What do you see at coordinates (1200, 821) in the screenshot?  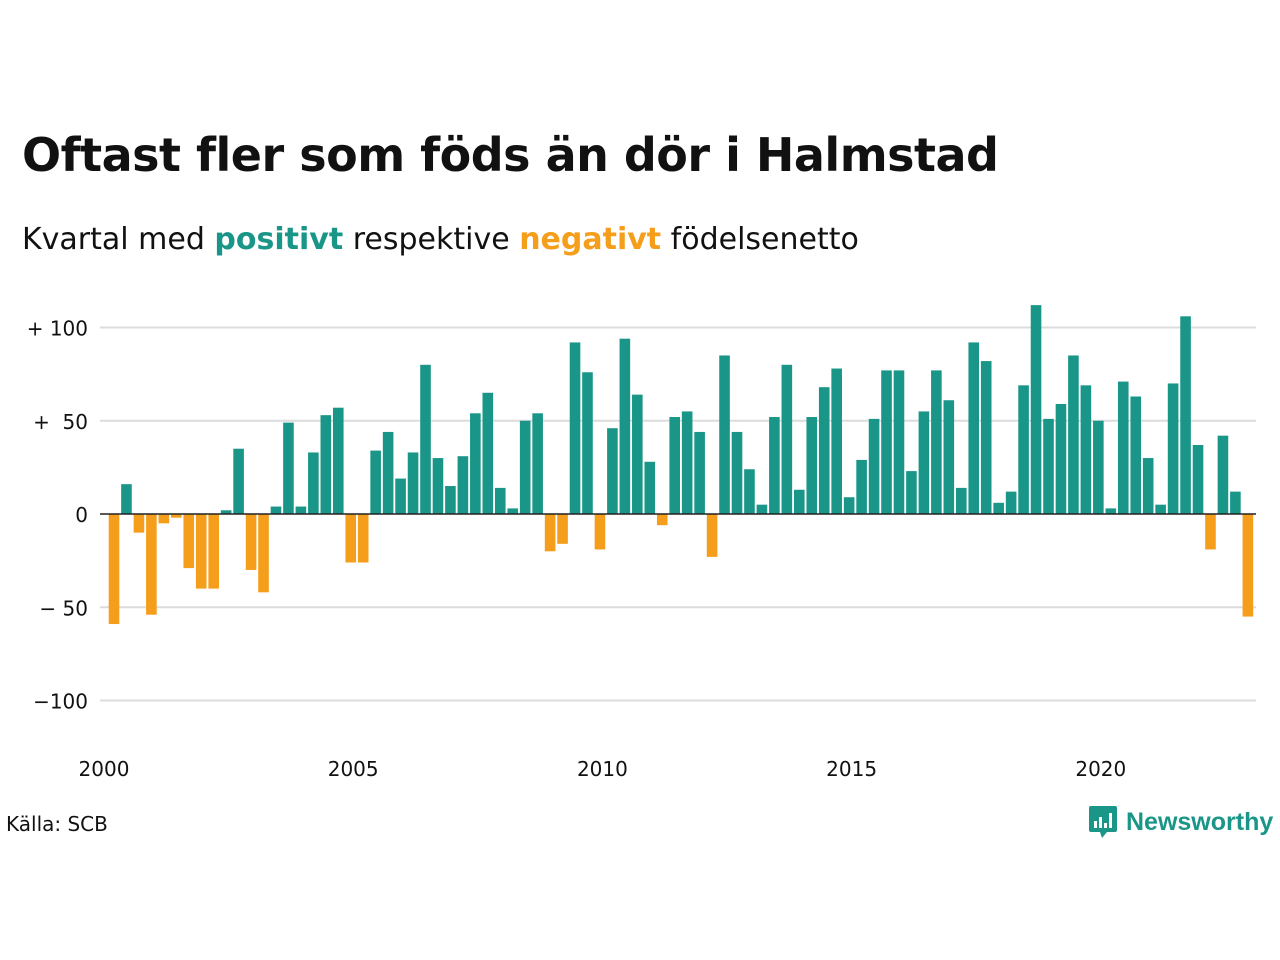 I see `brand-name: Newsworthy` at bounding box center [1200, 821].